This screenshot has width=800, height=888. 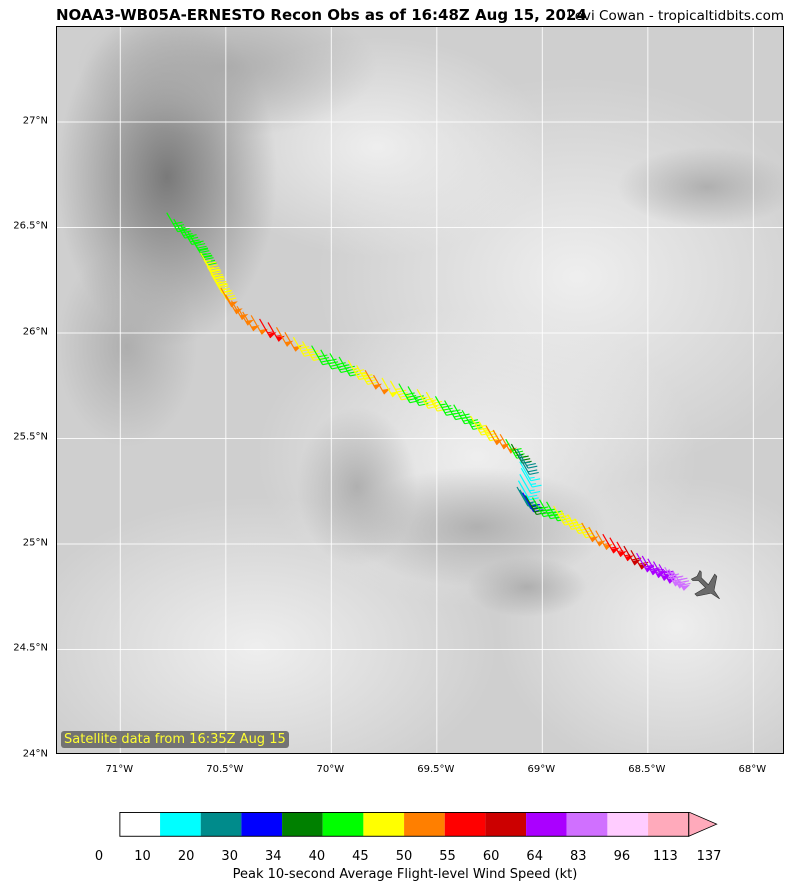 What do you see at coordinates (225, 769) in the screenshot?
I see `lon-tick-label: 70.5°W` at bounding box center [225, 769].